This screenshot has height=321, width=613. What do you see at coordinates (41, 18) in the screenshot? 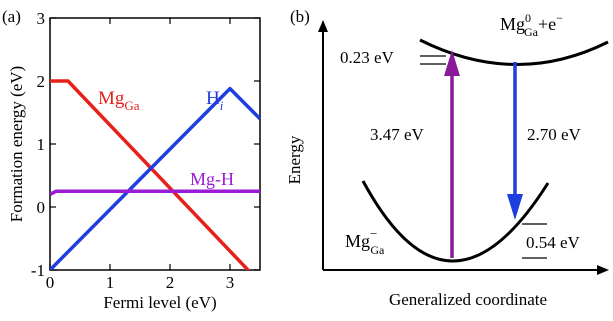
I see `y-tick-label: 3` at bounding box center [41, 18].